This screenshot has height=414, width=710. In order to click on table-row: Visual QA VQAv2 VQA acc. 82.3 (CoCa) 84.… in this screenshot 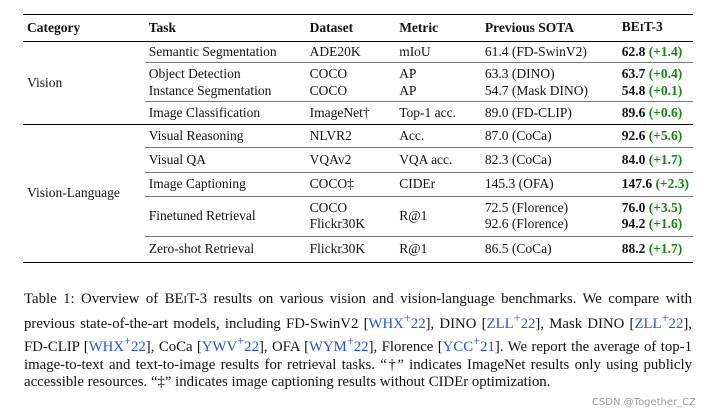, I will do `click(358, 159)`.